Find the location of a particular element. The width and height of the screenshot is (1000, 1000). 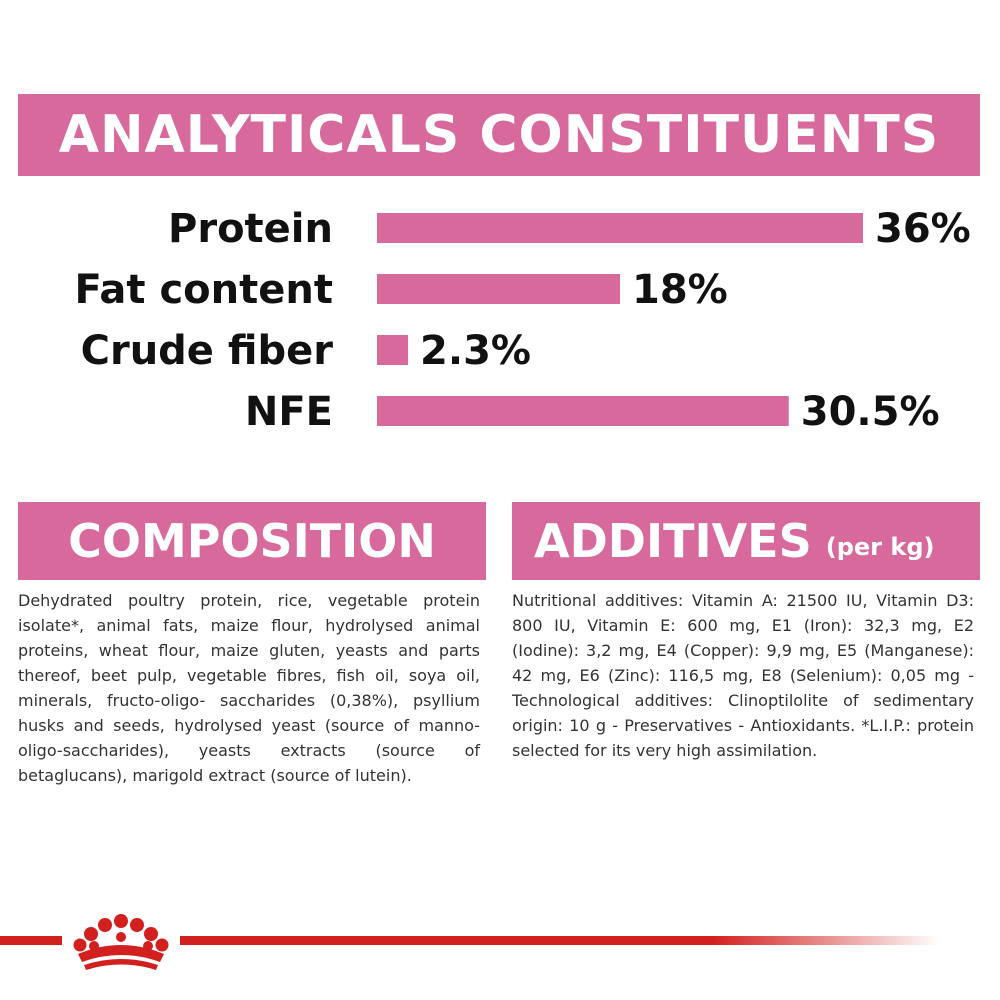

analytical-constituents-banner: ANALYTICALS CONSTITUENTS is located at coordinates (499, 135).